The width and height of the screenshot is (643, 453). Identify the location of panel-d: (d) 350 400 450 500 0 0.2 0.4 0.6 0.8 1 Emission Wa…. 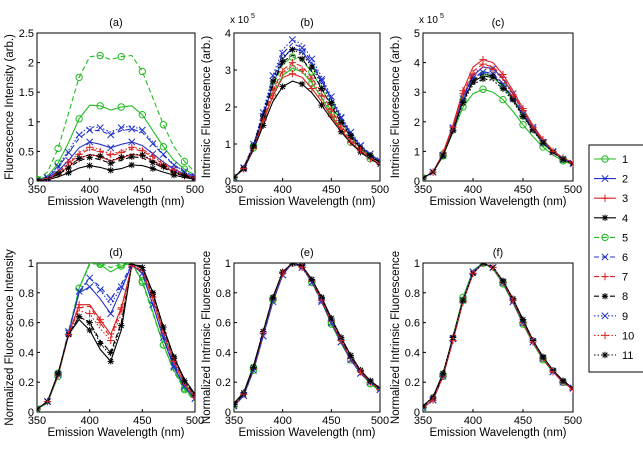
(104, 343).